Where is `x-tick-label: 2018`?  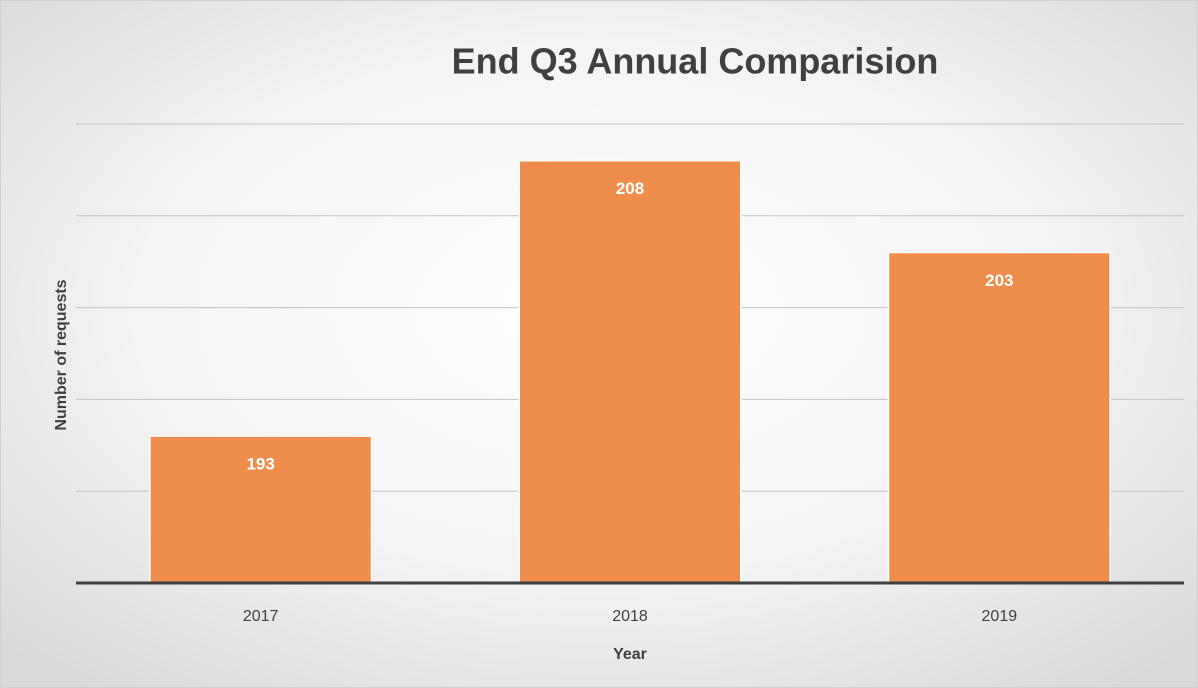
x-tick-label: 2018 is located at coordinates (630, 616).